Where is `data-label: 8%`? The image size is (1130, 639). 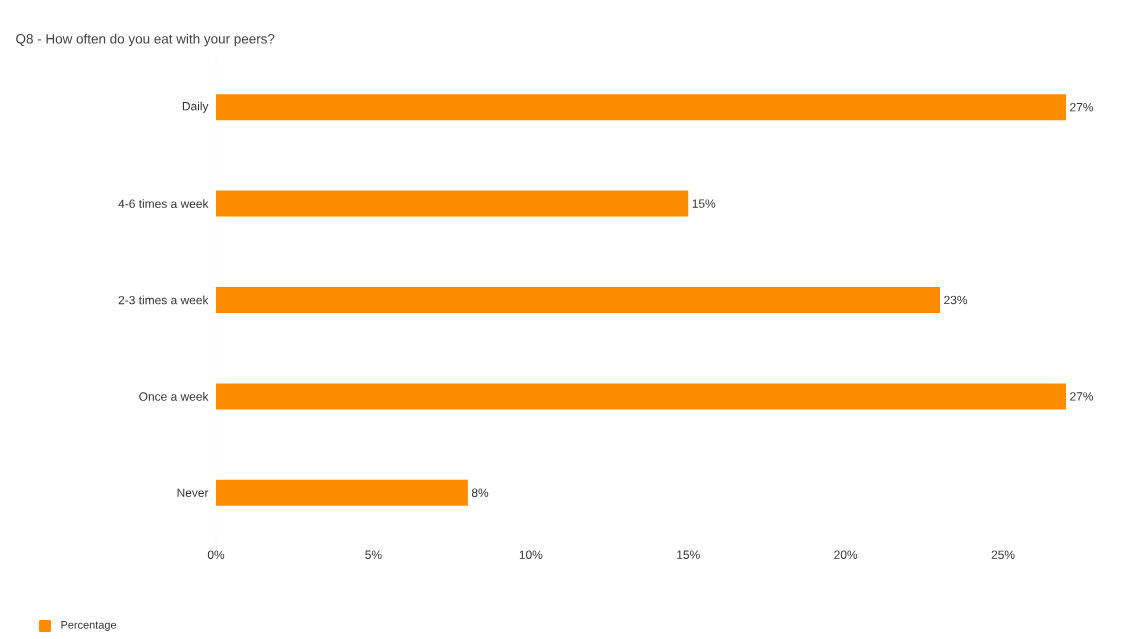 data-label: 8% is located at coordinates (480, 493).